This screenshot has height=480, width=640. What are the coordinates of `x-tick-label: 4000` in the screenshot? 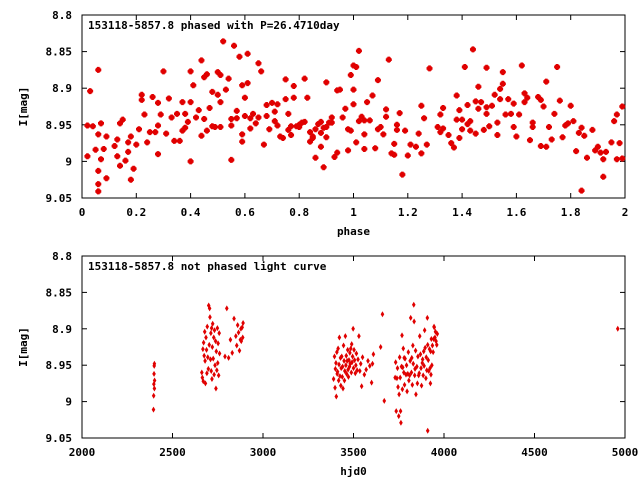 It's located at (444, 452).